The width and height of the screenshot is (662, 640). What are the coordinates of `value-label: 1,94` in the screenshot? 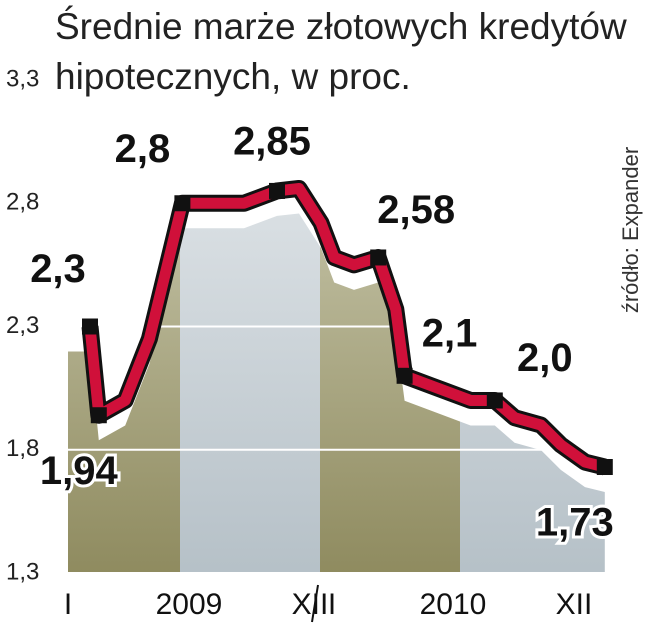 It's located at (79, 471).